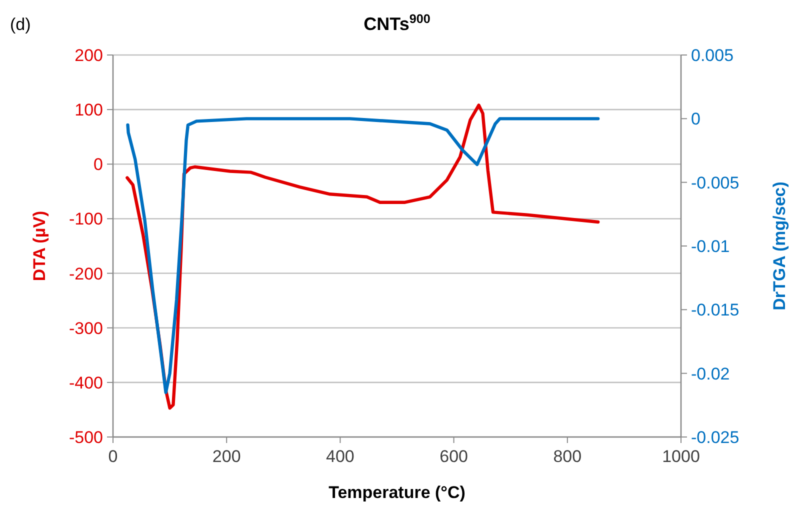 The height and width of the screenshot is (511, 790). I want to click on text: (d), so click(20, 24).